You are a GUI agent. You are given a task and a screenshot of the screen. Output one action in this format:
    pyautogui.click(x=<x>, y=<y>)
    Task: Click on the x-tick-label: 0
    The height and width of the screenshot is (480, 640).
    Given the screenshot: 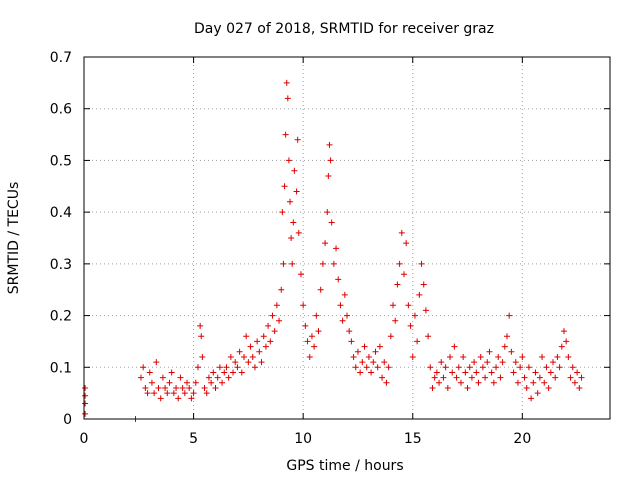 What is the action you would take?
    pyautogui.click(x=84, y=439)
    